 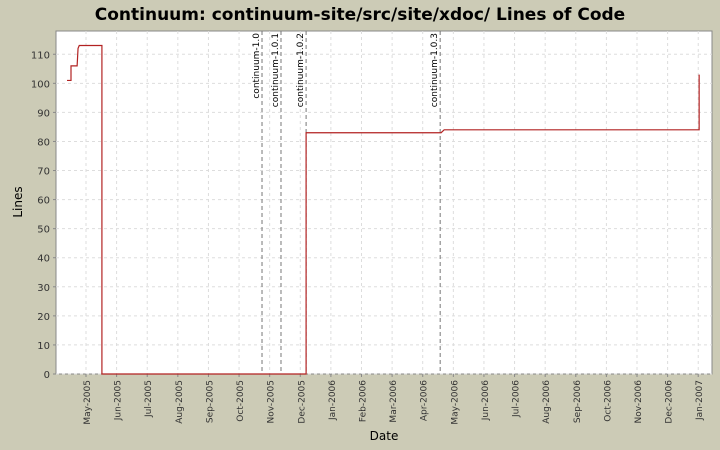 I want to click on y-tick-label: 30, so click(x=43, y=288).